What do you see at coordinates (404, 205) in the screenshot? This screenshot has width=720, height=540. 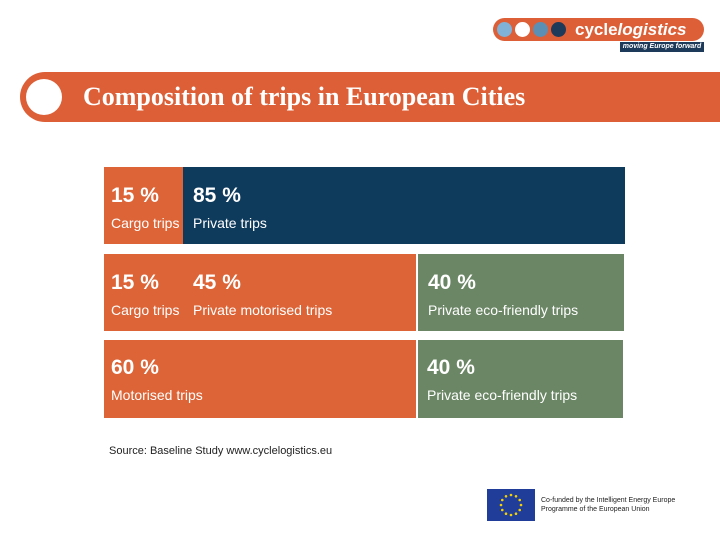 I see `row1-private-block: 85 % Private trips` at bounding box center [404, 205].